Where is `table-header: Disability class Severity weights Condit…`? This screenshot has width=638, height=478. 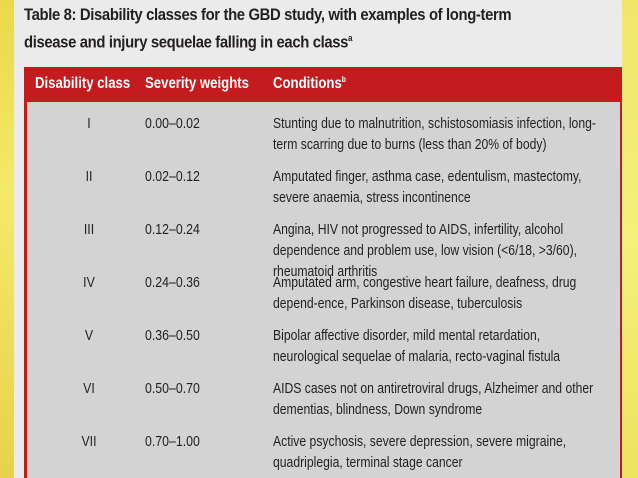 table-header: Disability class Severity weights Condit… is located at coordinates (323, 84).